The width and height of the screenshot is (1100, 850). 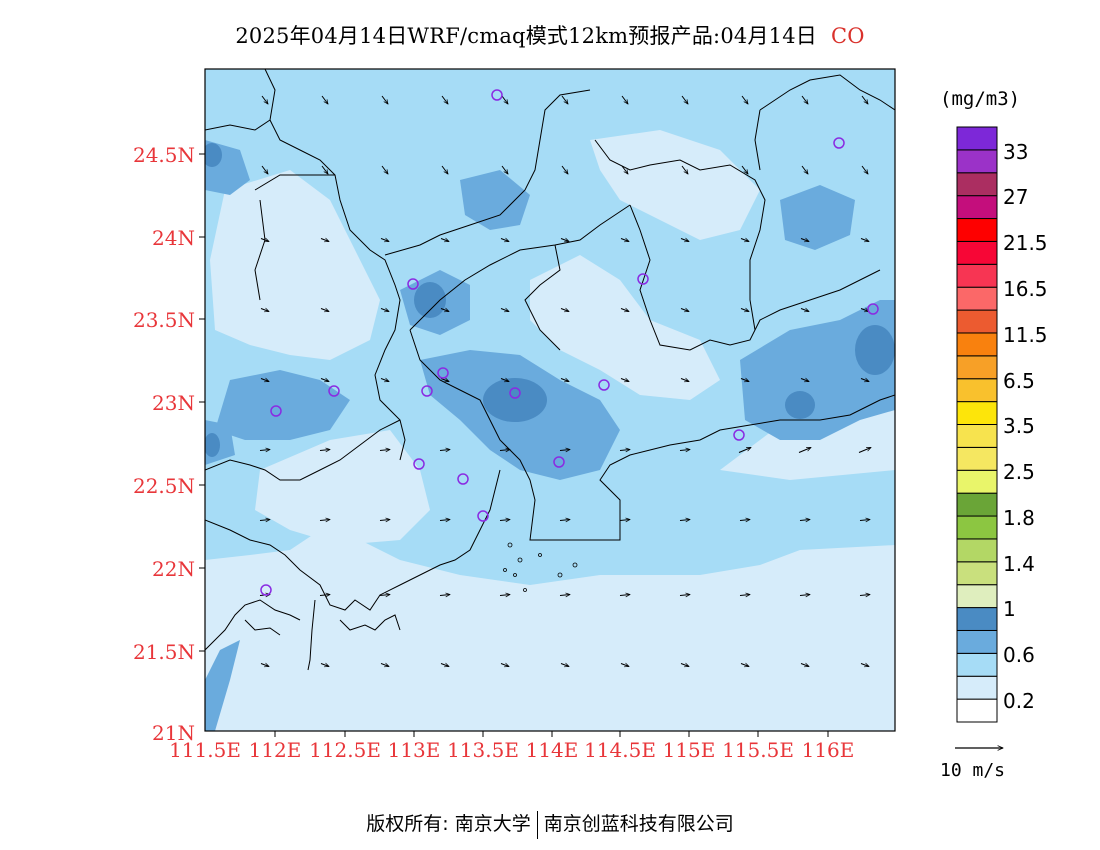 What do you see at coordinates (1025, 243) in the screenshot?
I see `colorbar-label: 21.5` at bounding box center [1025, 243].